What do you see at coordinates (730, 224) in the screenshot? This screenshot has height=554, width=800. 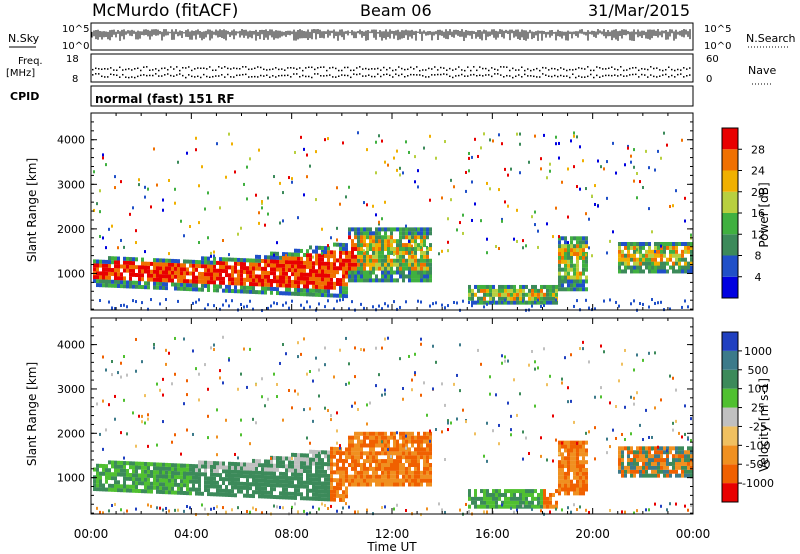 I see `power-colorbar-swatch` at bounding box center [730, 224].